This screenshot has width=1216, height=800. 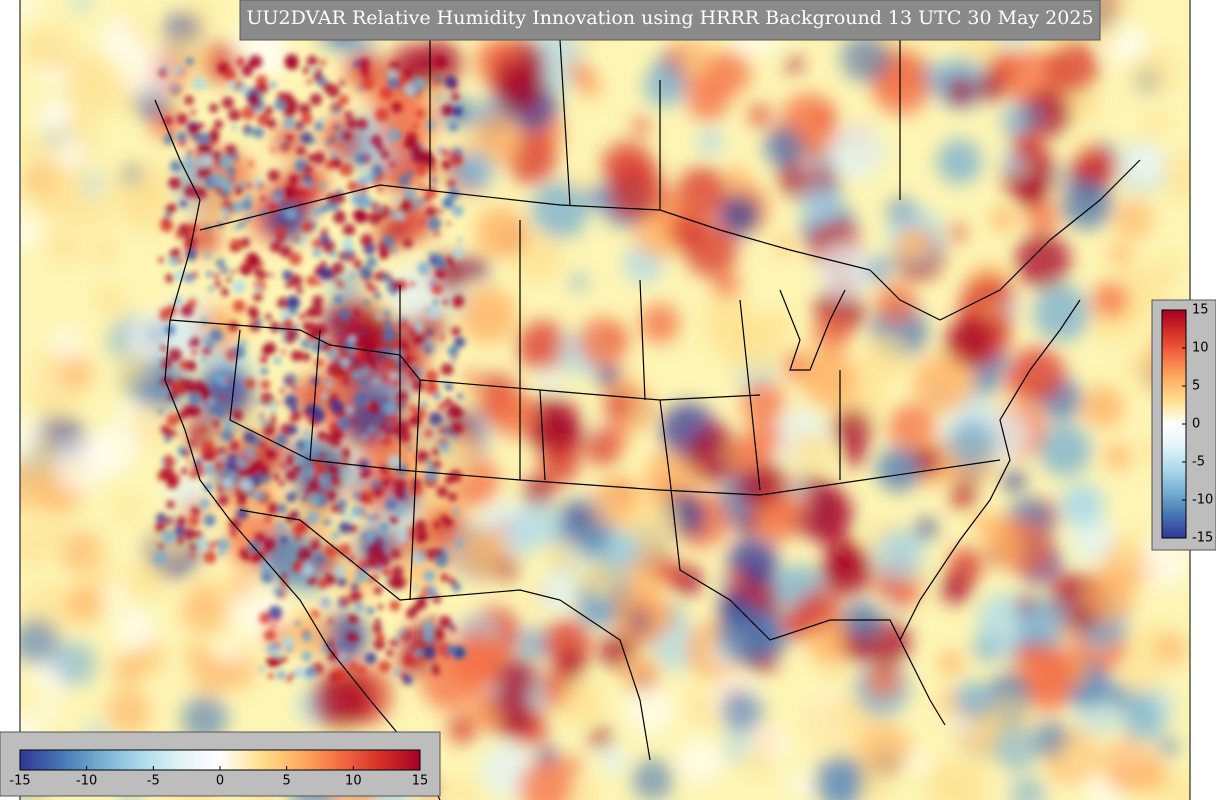 What do you see at coordinates (1200, 348) in the screenshot?
I see `tick-label: 10` at bounding box center [1200, 348].